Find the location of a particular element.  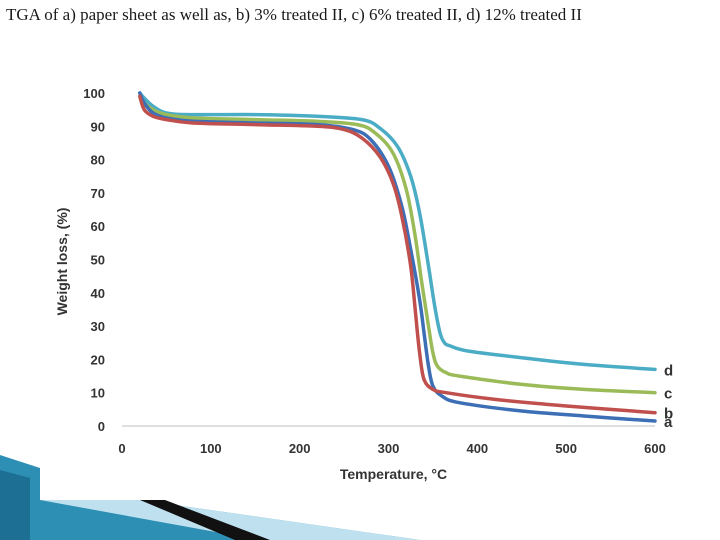

y-tick-label: 40 is located at coordinates (98, 293).